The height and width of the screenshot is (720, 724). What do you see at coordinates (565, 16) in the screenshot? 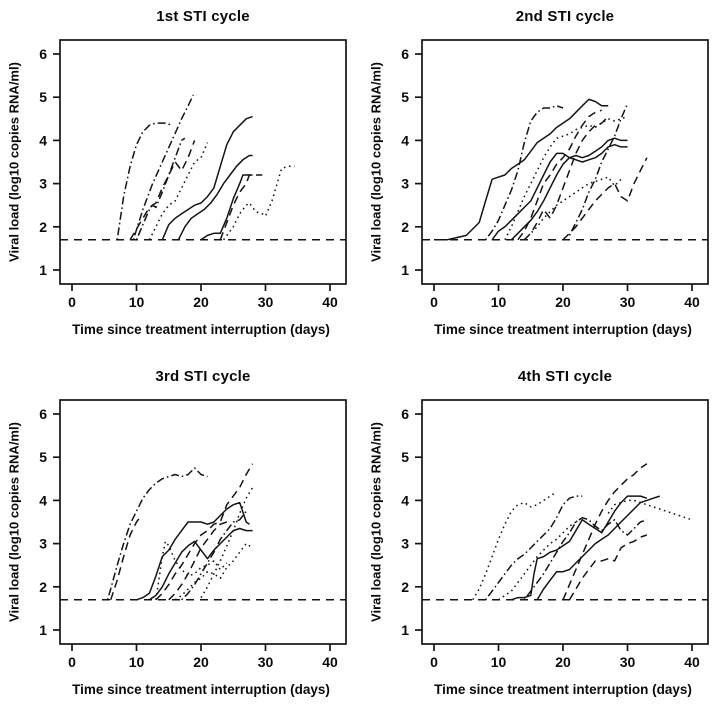
I see `panel-title: 2nd STI cycle` at bounding box center [565, 16].